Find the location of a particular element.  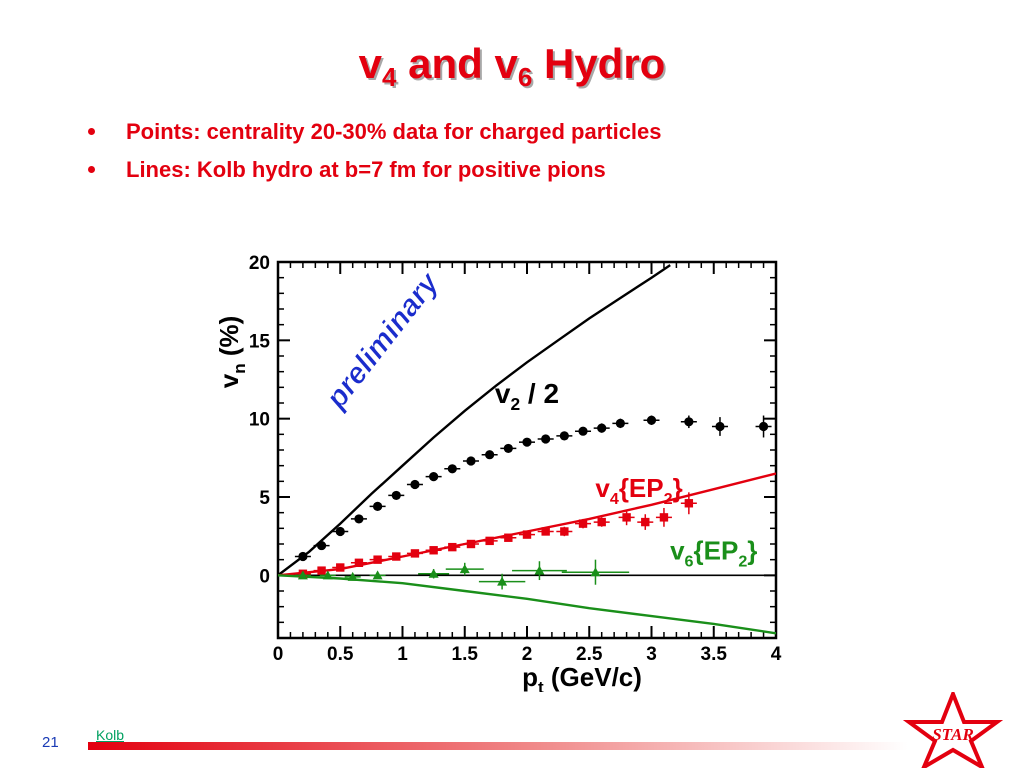

star-logo: STAR is located at coordinates (953, 730).